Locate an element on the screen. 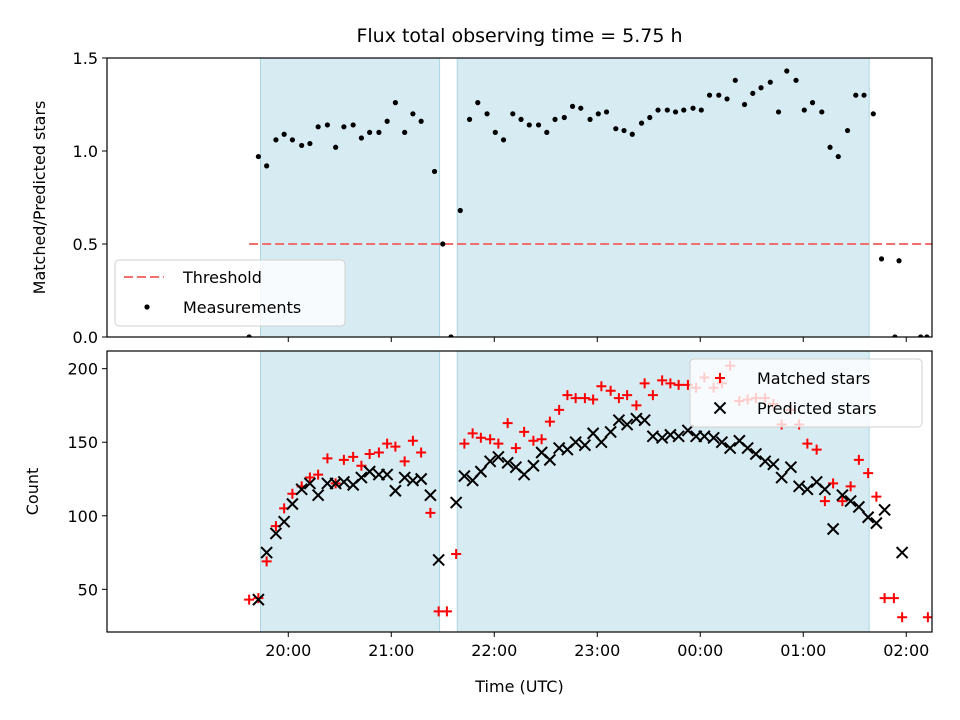 The width and height of the screenshot is (960, 720). top-y-tick-label: 0.0 is located at coordinates (85, 337).